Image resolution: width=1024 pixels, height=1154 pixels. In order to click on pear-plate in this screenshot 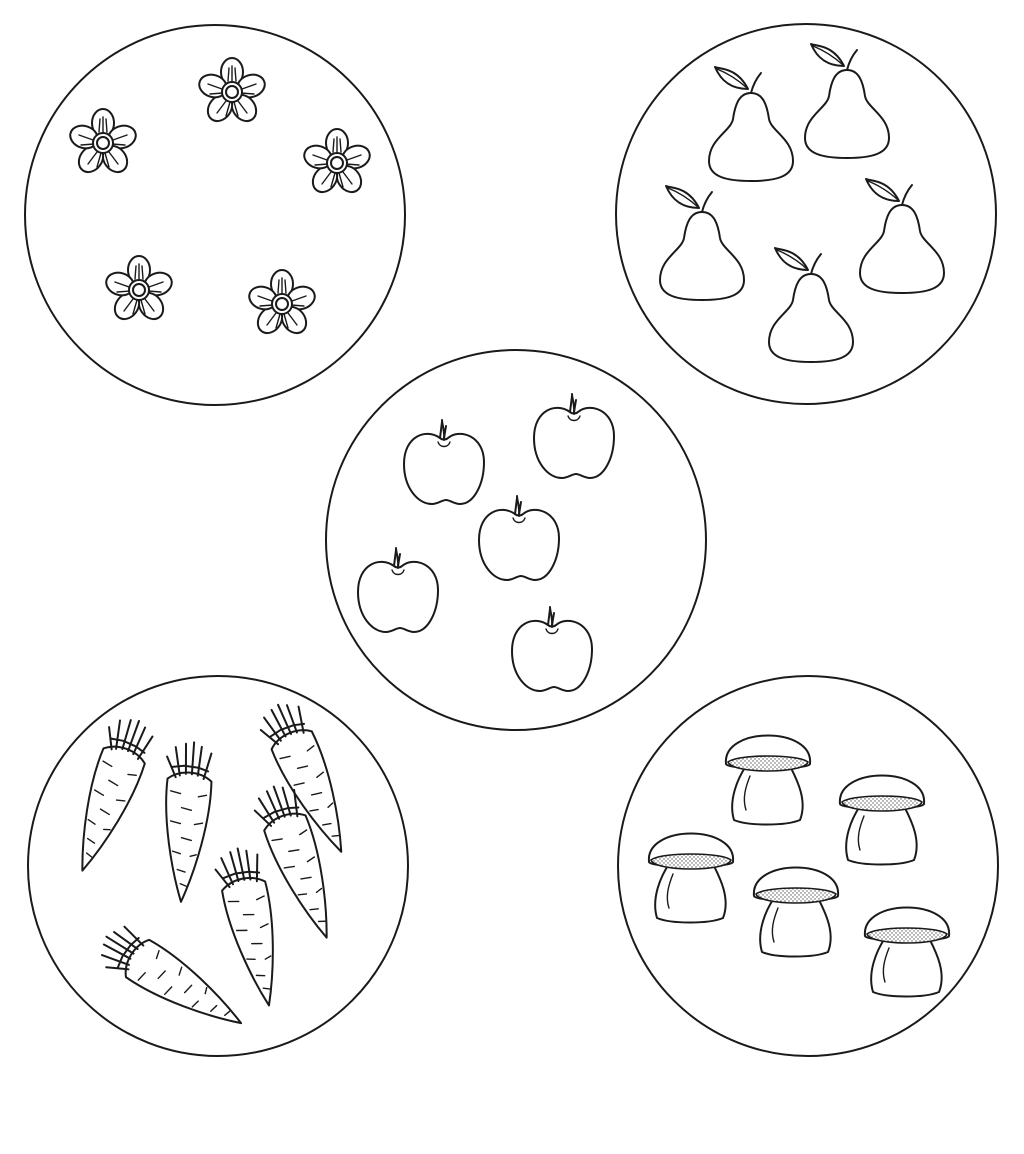, I will do `click(806, 214)`.